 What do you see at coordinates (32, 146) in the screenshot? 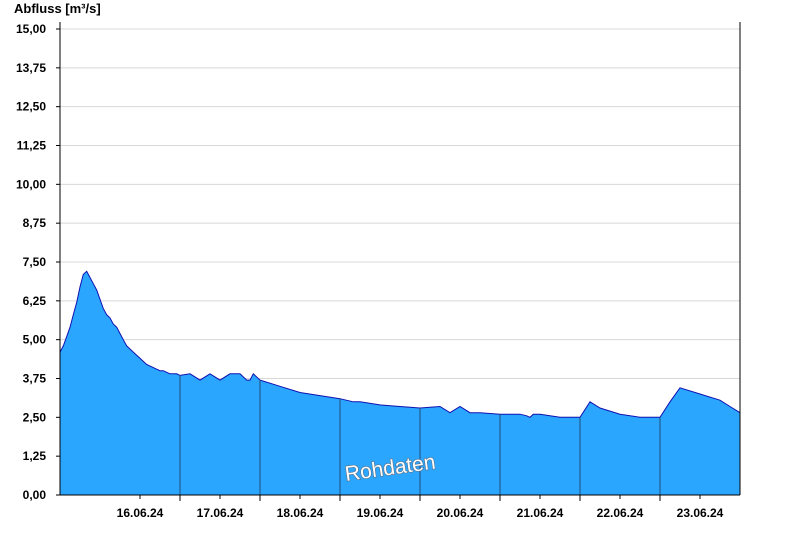
I see `y-tick-label: 11,25` at bounding box center [32, 146].